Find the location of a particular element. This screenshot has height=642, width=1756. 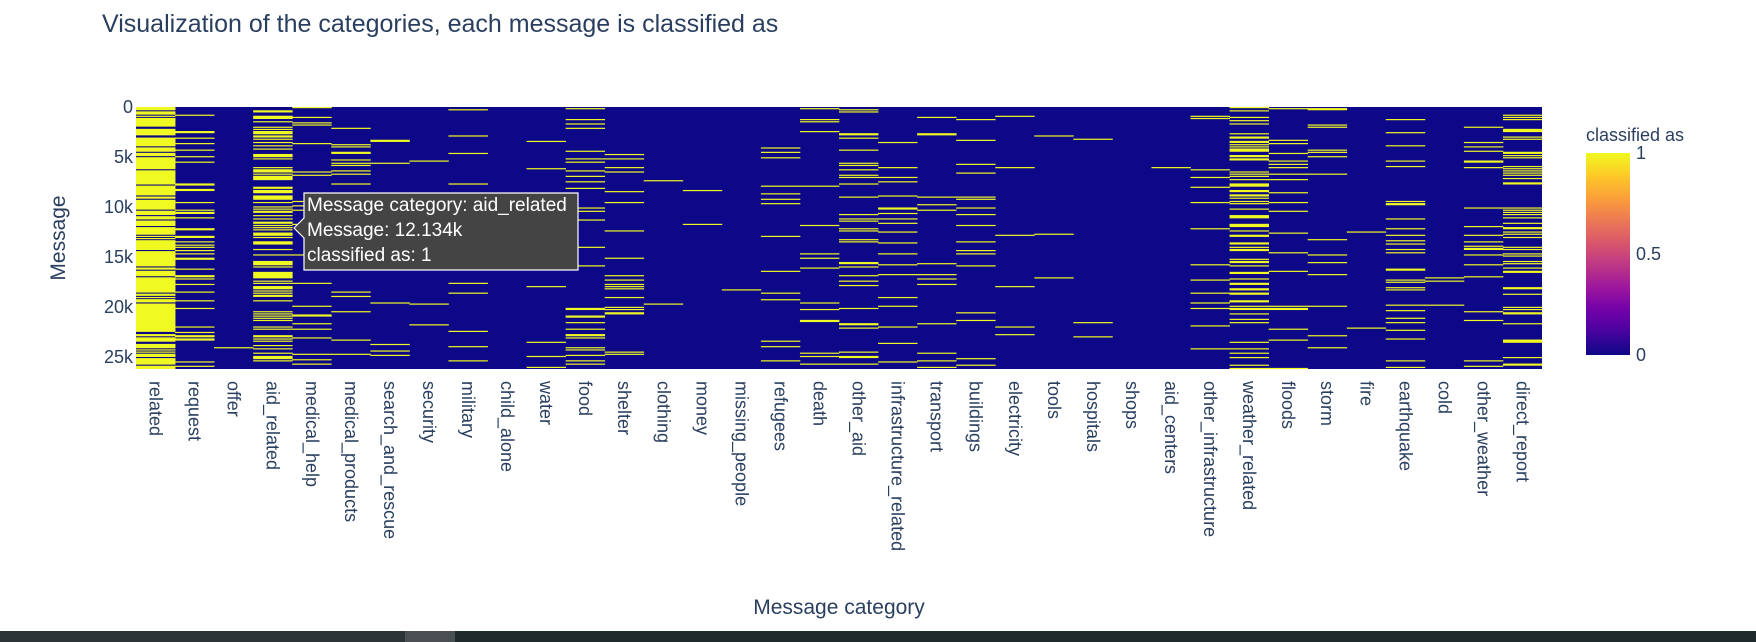

x-tick-label: military is located at coordinates (468, 409).